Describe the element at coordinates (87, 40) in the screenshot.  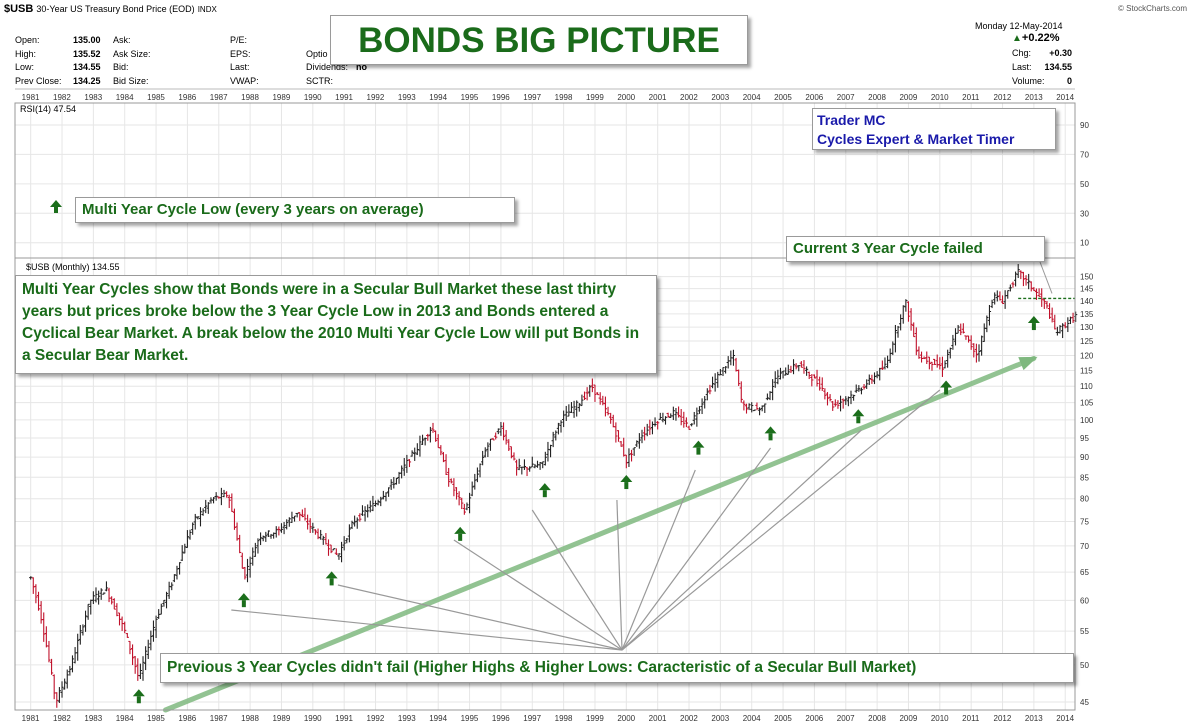
I see `quote-value: 135.00` at that location.